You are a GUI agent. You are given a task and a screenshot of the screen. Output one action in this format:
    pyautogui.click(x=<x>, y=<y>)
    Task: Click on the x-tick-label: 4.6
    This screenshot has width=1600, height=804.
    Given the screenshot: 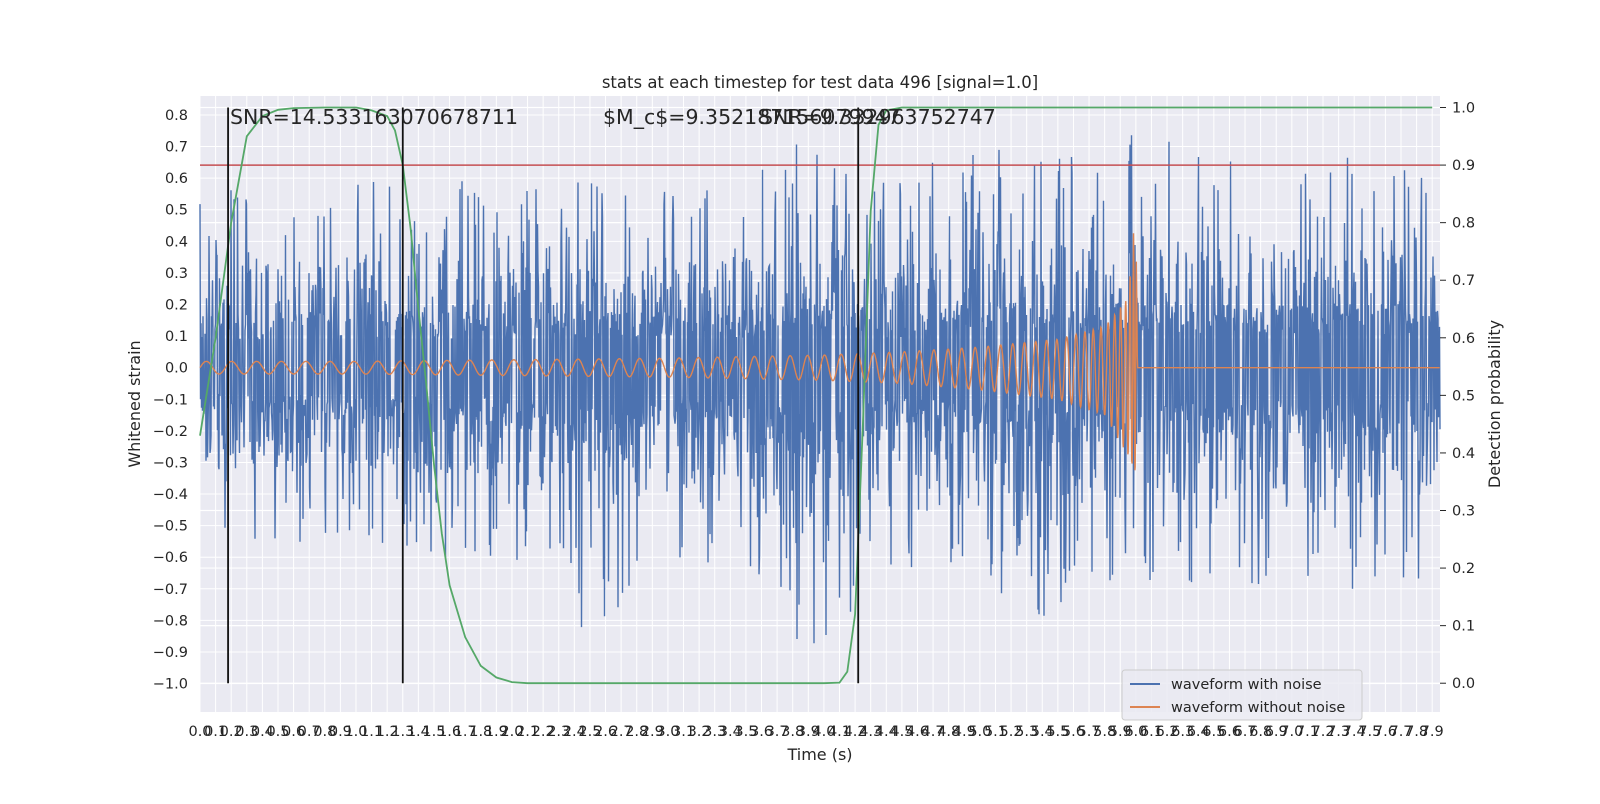 What is the action you would take?
    pyautogui.click(x=917, y=732)
    